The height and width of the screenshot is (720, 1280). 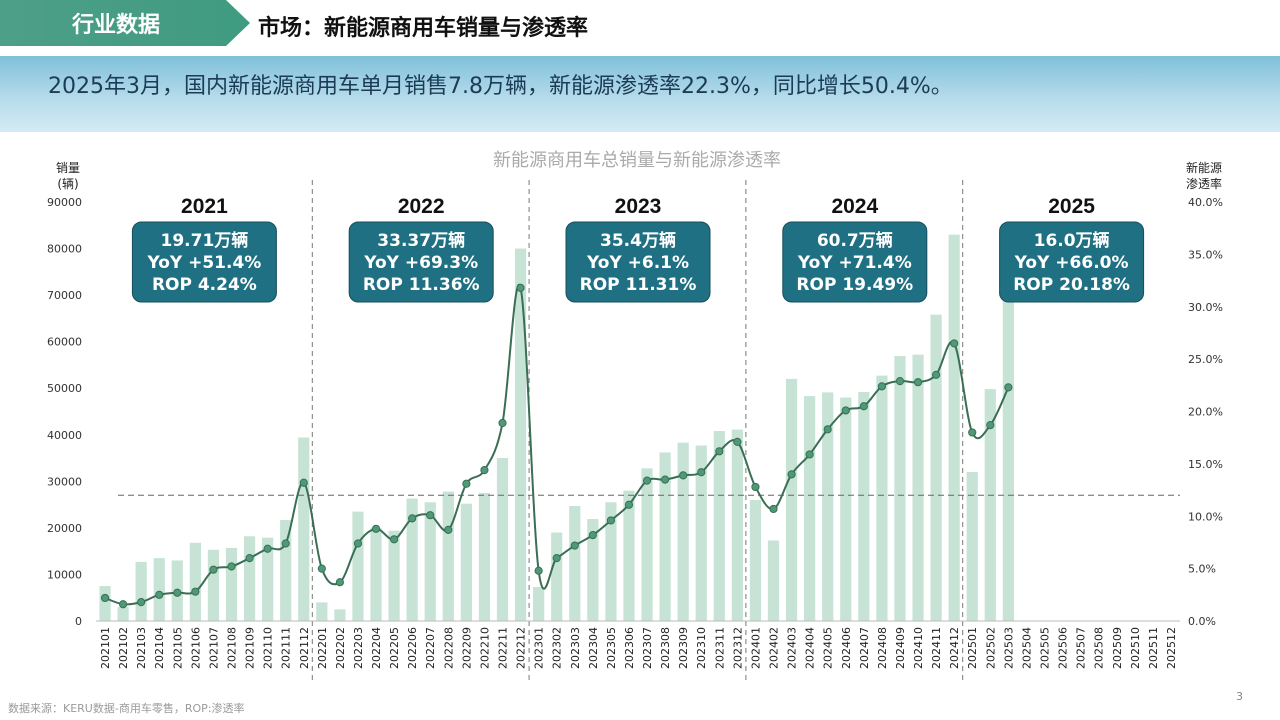 I want to click on x-tick-label: 202206, so click(x=412, y=648).